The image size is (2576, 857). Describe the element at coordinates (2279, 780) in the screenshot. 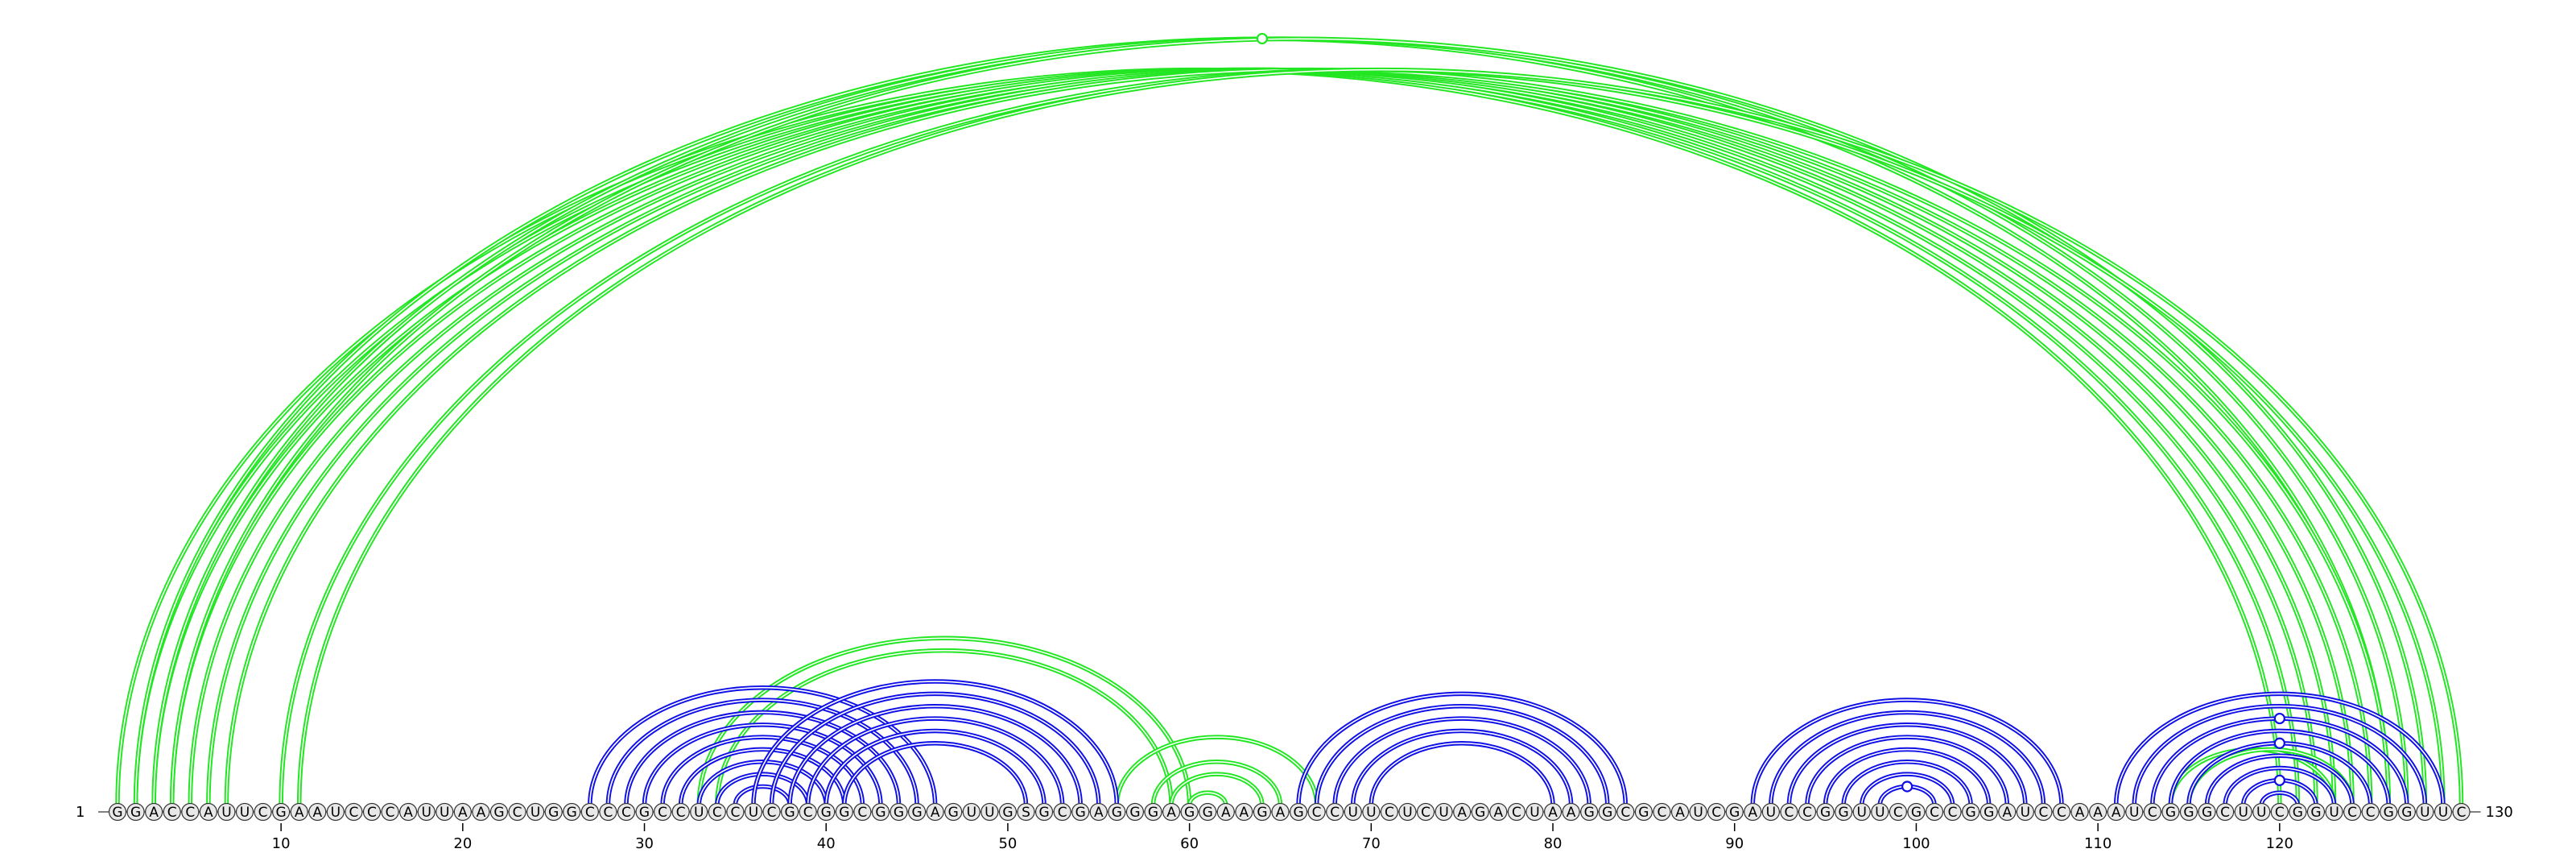

I see `arc-marker` at that location.